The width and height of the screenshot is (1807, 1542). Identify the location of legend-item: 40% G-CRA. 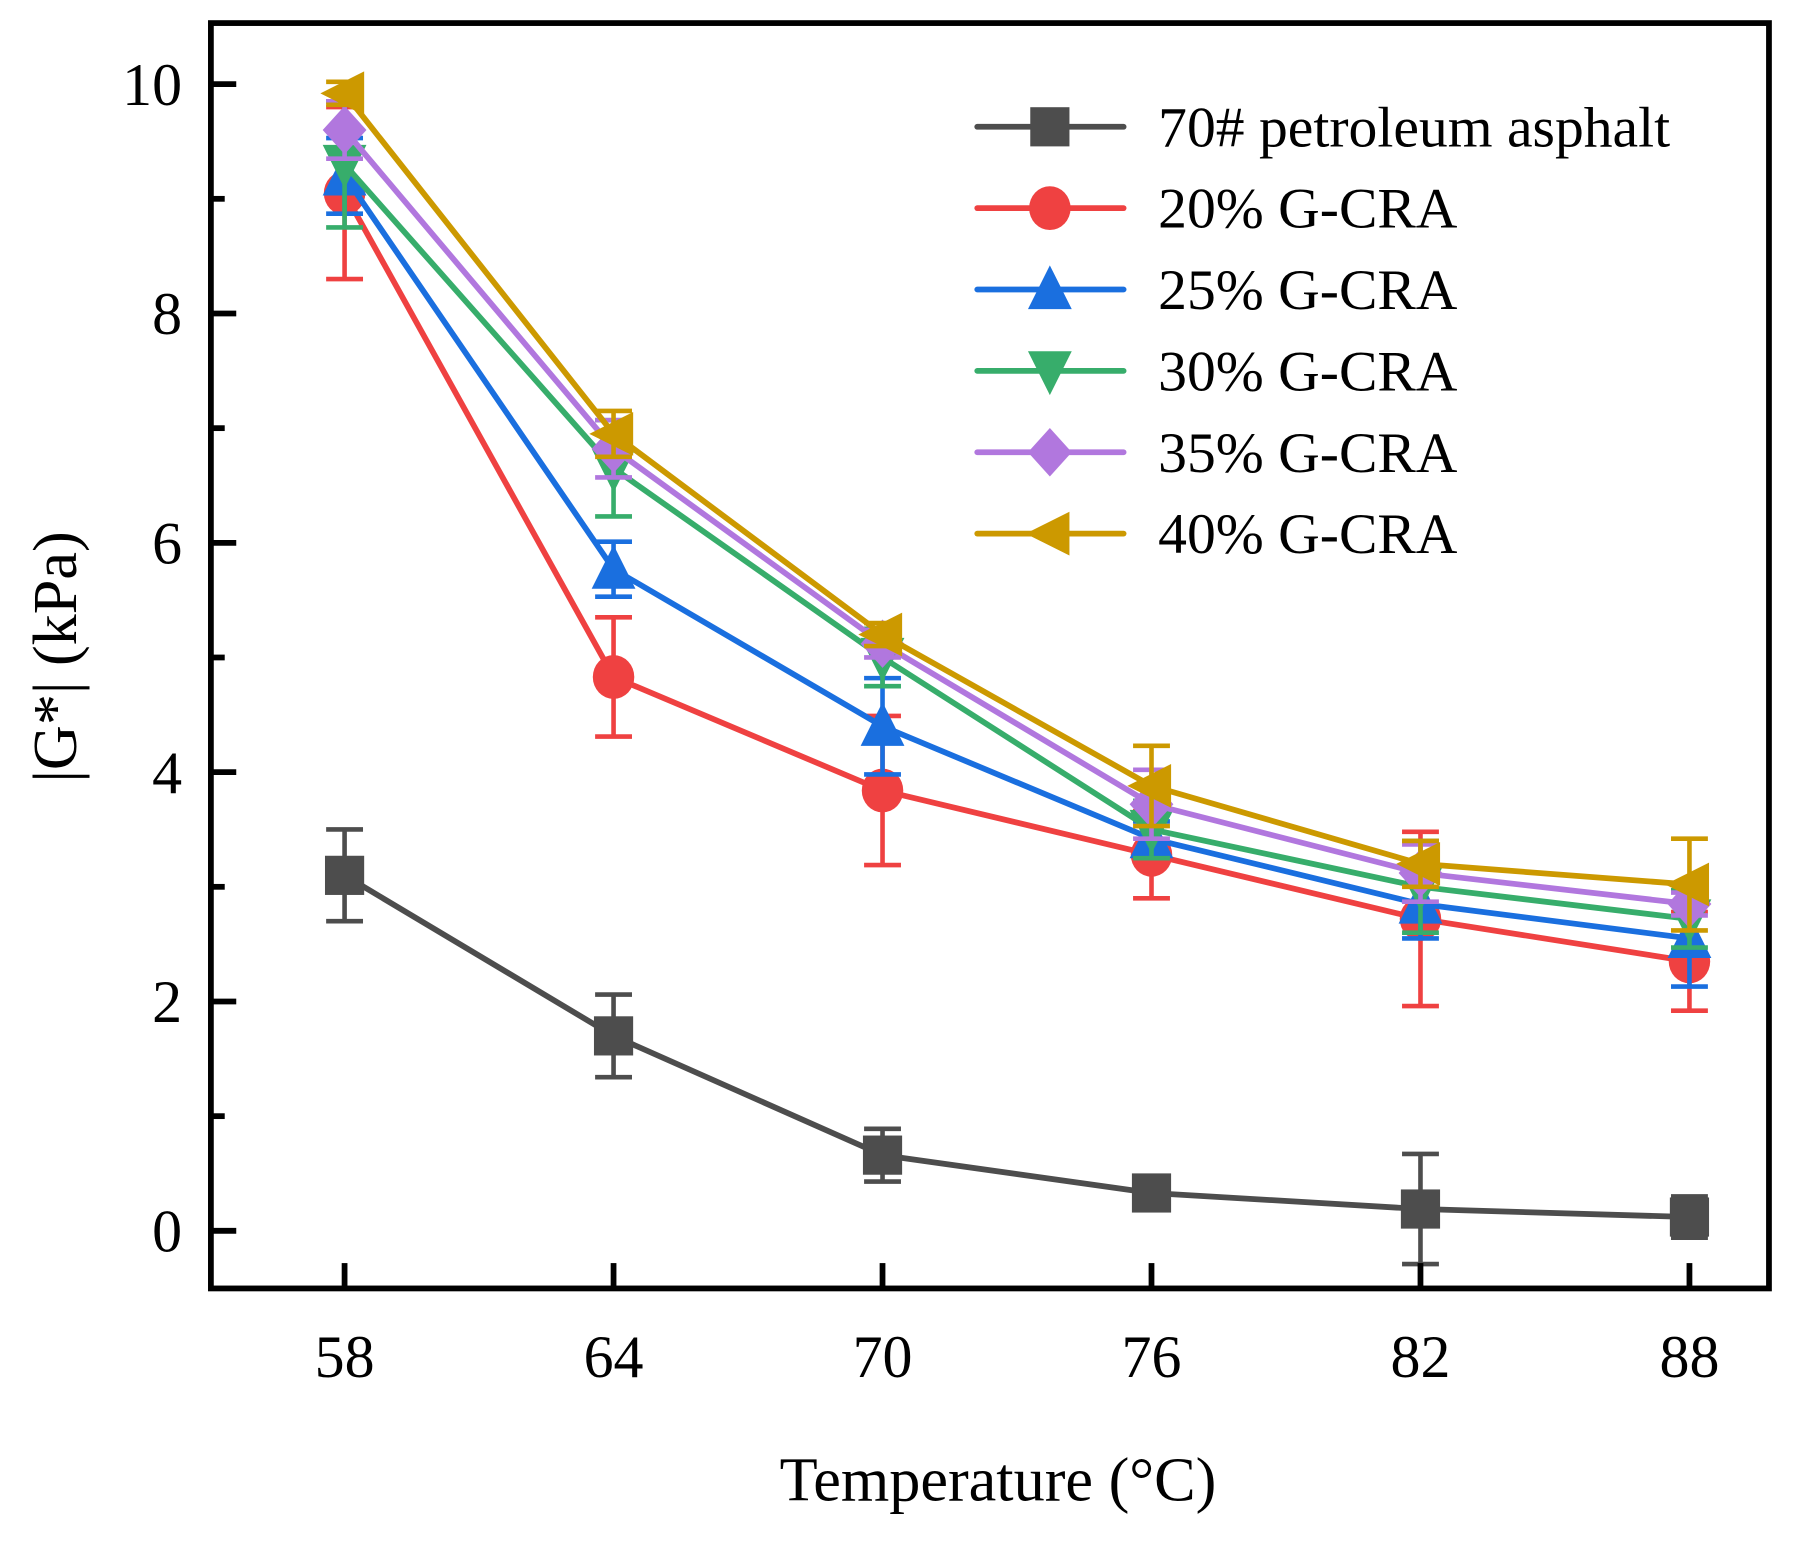
(1216, 534).